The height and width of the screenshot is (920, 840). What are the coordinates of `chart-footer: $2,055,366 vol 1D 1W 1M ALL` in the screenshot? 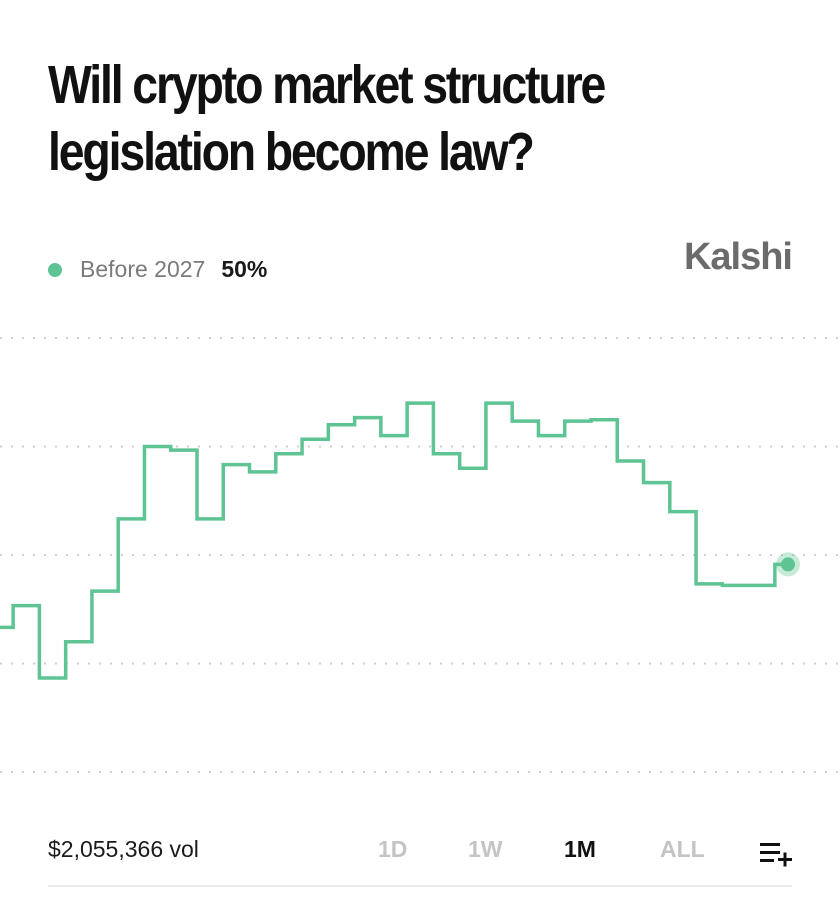 It's located at (420, 851).